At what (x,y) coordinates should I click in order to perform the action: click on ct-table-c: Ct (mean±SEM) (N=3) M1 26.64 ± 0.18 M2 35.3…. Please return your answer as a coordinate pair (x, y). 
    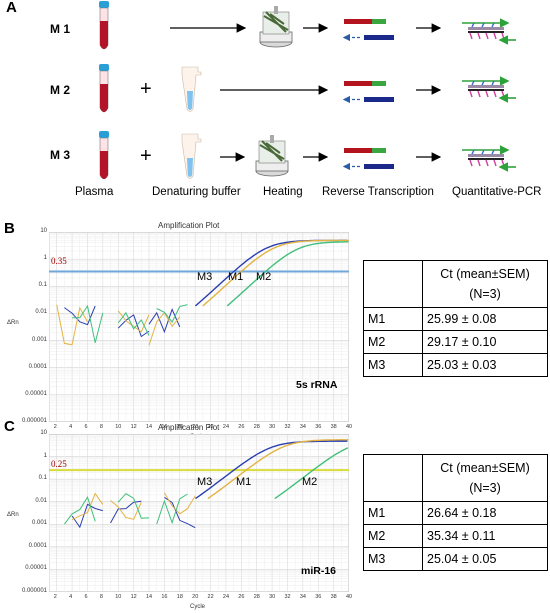
    Looking at the image, I should click on (455, 512).